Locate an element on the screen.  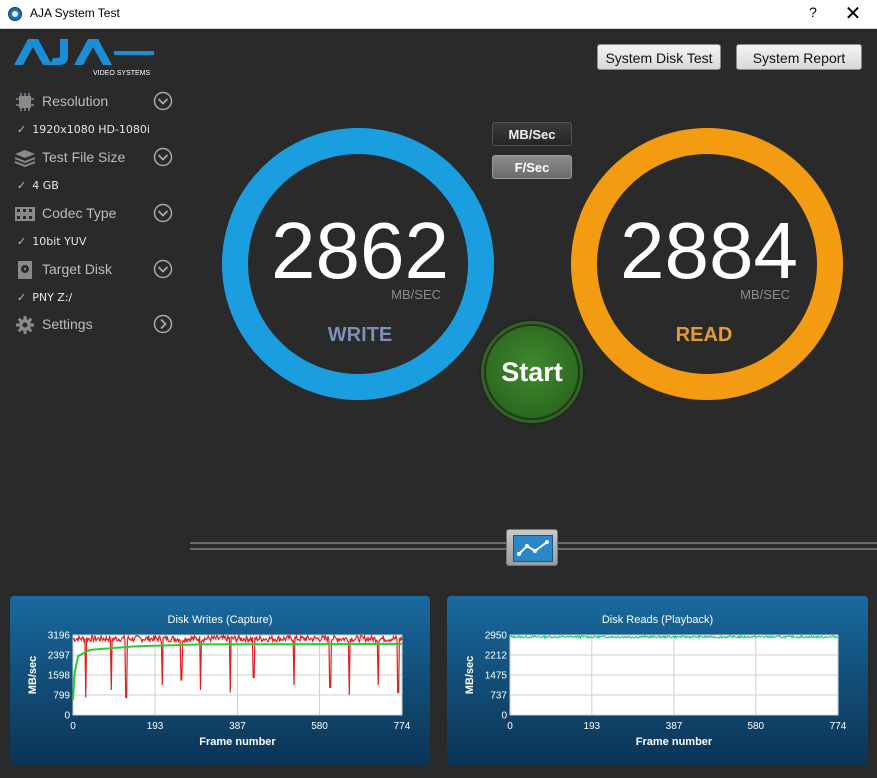
sidebar-label-resolution: Resolution is located at coordinates (75, 101).